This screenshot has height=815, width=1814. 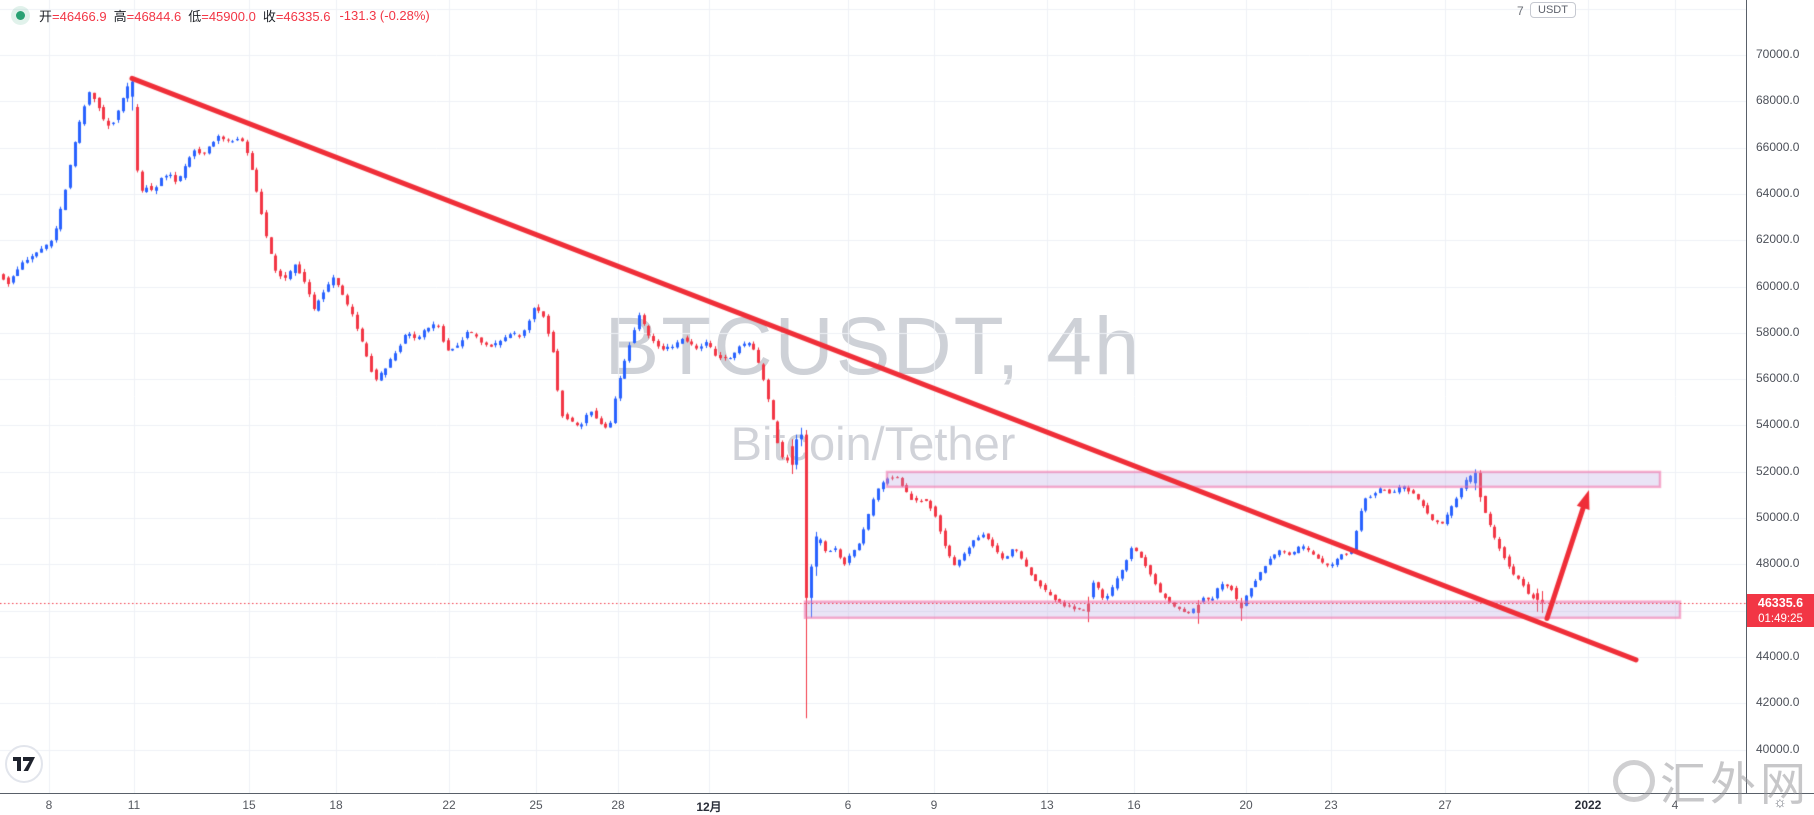 What do you see at coordinates (1778, 100) in the screenshot?
I see `price-axis-label: 68000.0` at bounding box center [1778, 100].